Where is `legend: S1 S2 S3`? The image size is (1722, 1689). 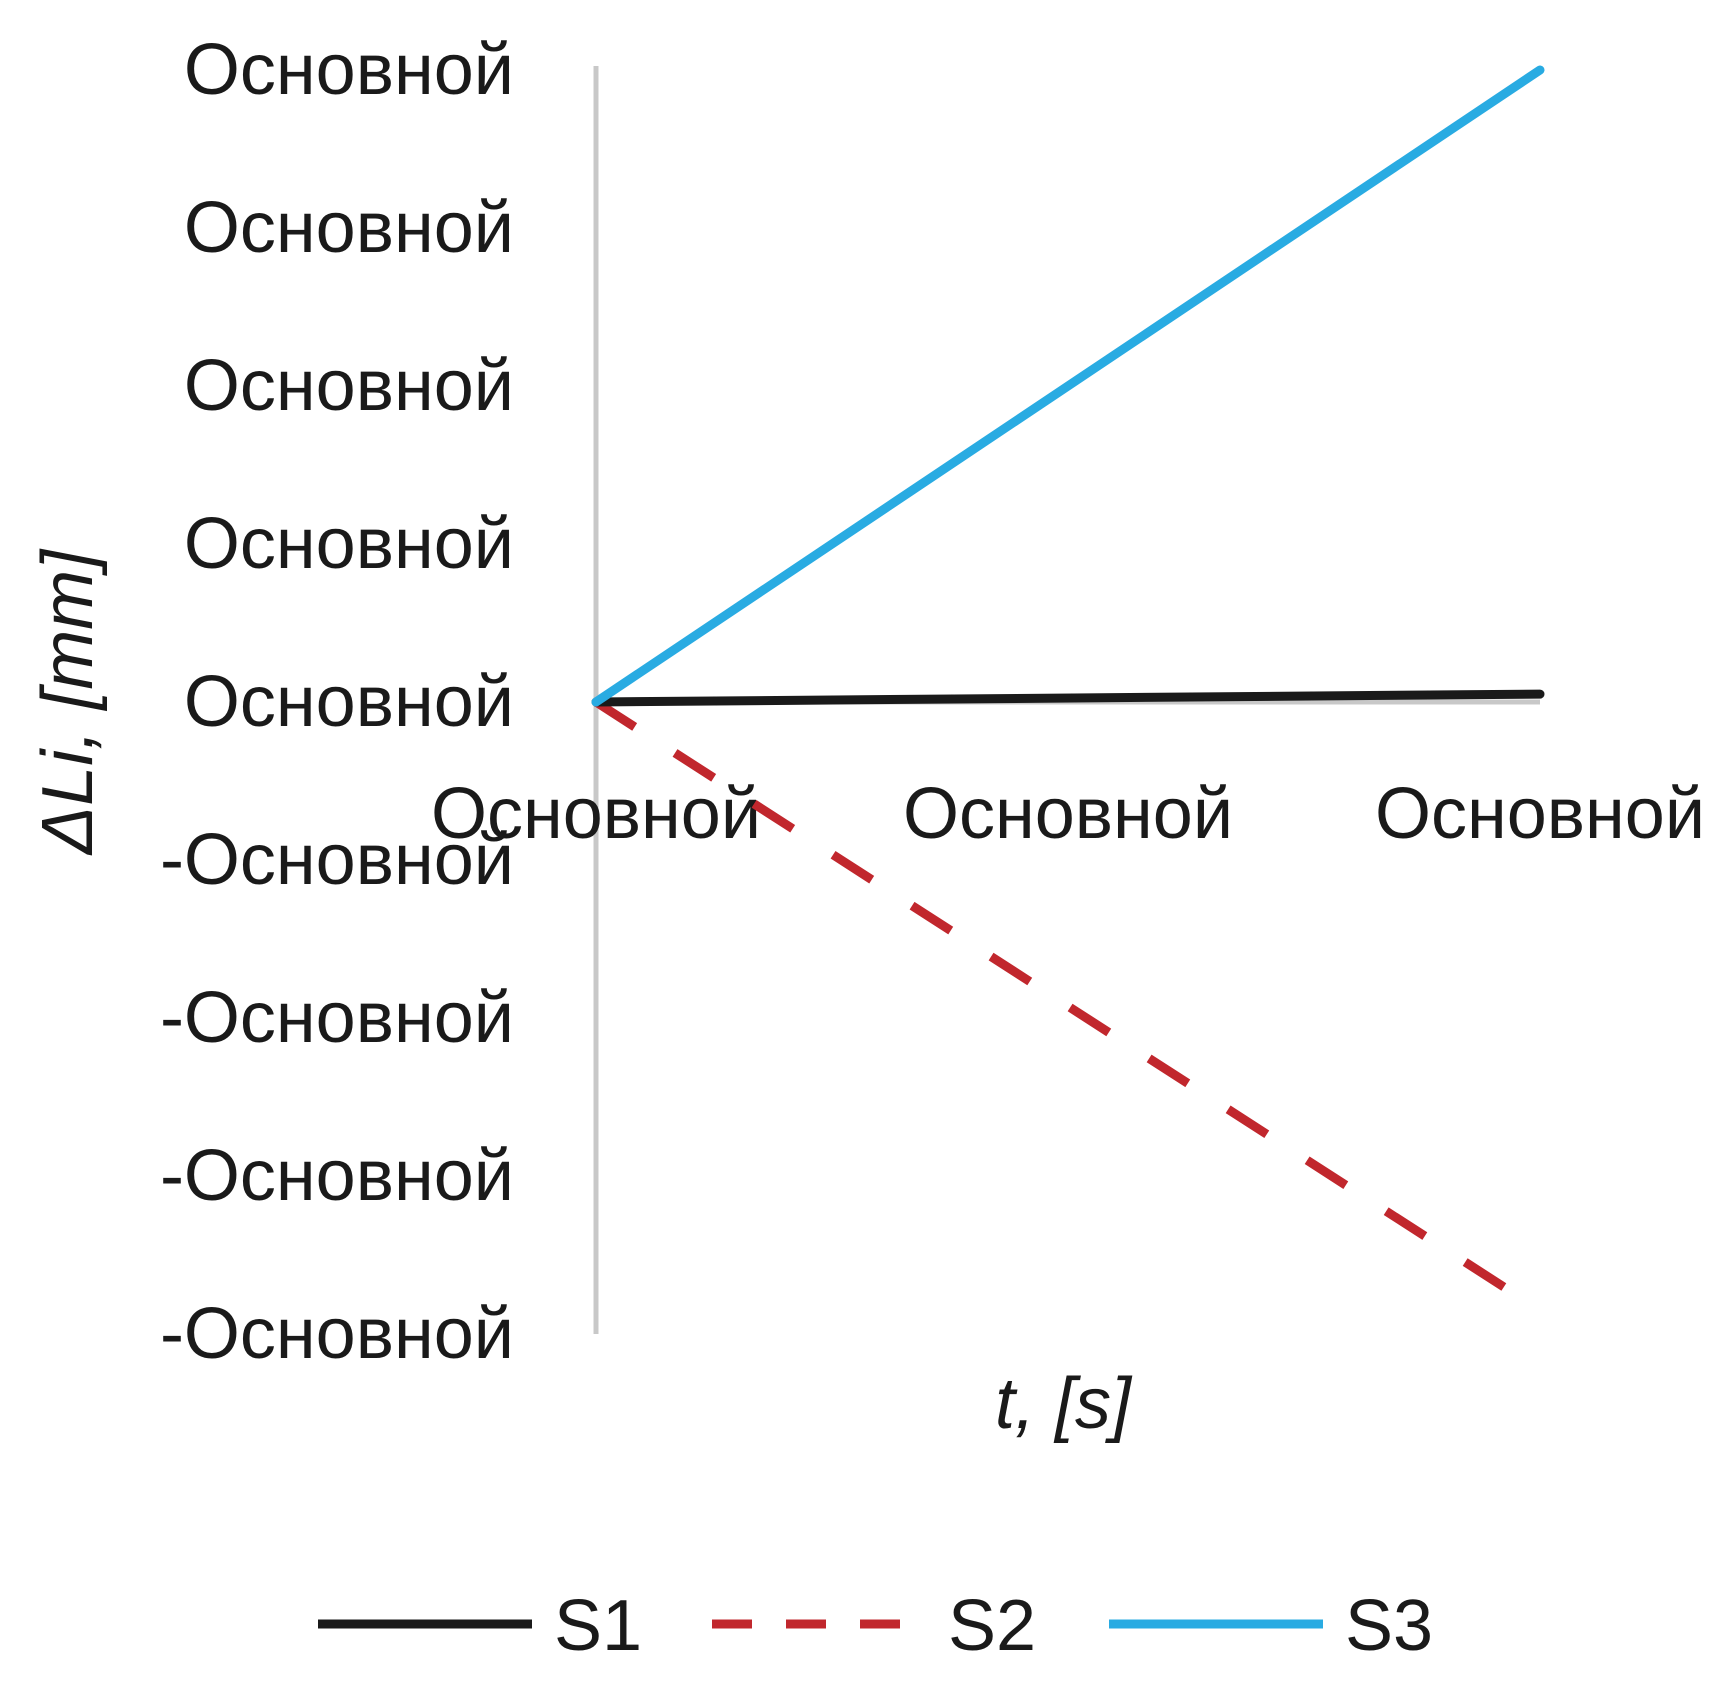
legend: S1 S2 S3 is located at coordinates (875, 1626).